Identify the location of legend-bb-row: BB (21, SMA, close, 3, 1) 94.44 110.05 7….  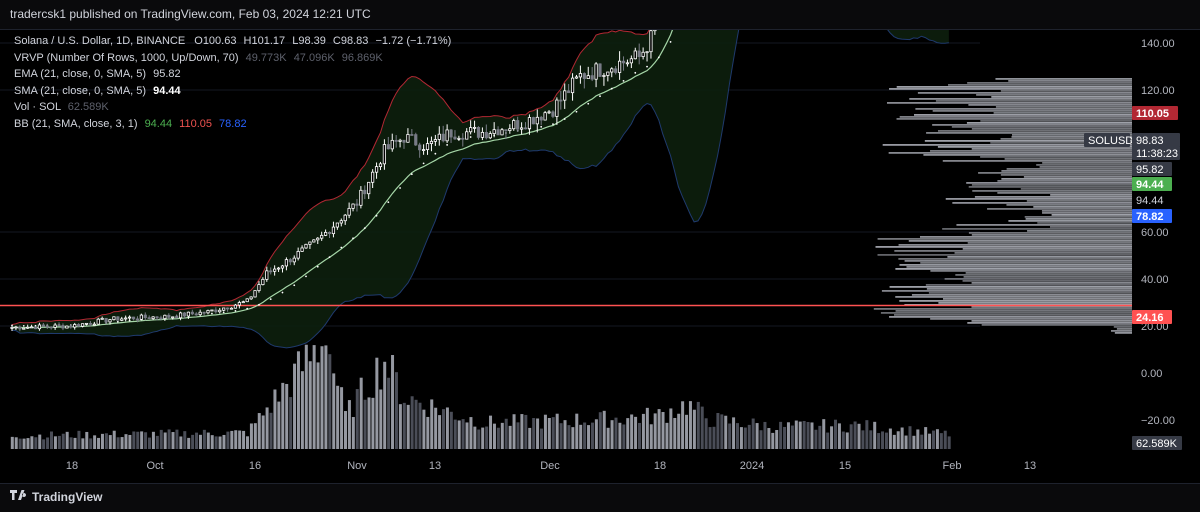
(232, 124).